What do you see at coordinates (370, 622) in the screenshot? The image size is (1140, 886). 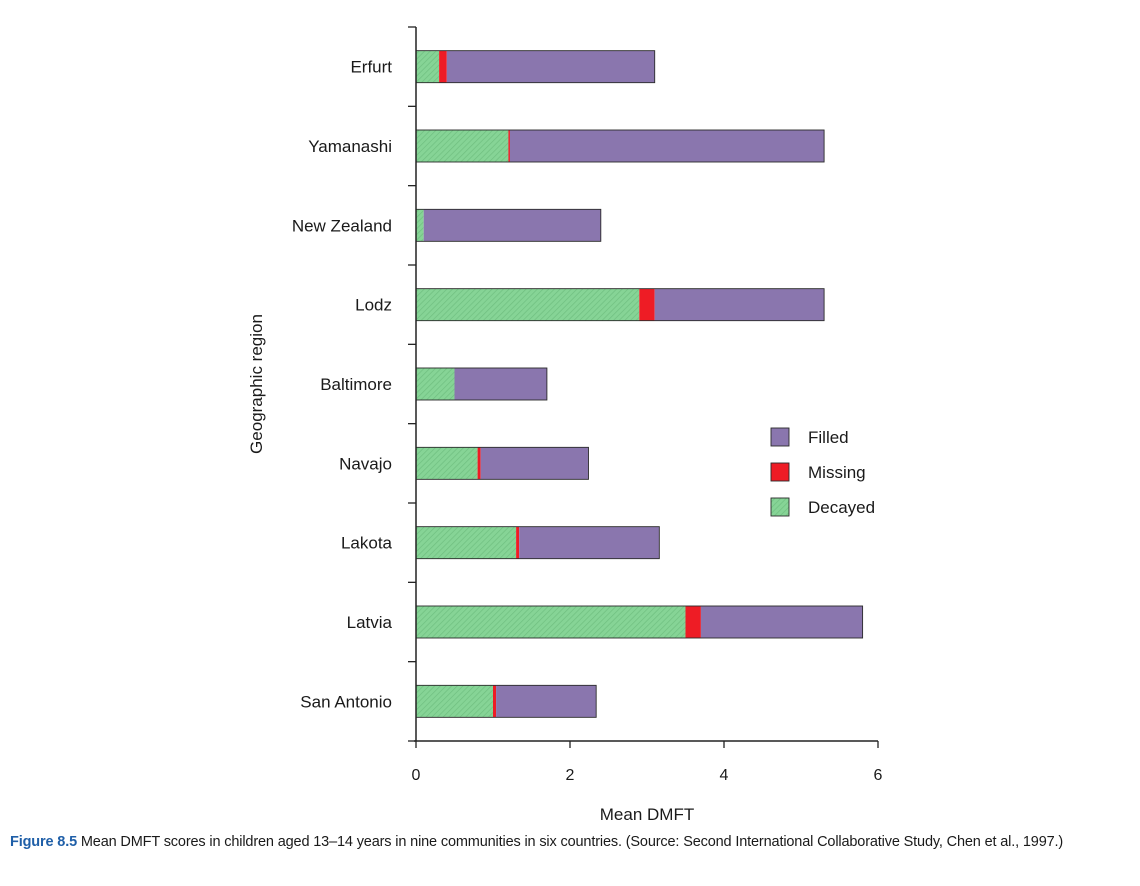 I see `category-label: Latvia` at bounding box center [370, 622].